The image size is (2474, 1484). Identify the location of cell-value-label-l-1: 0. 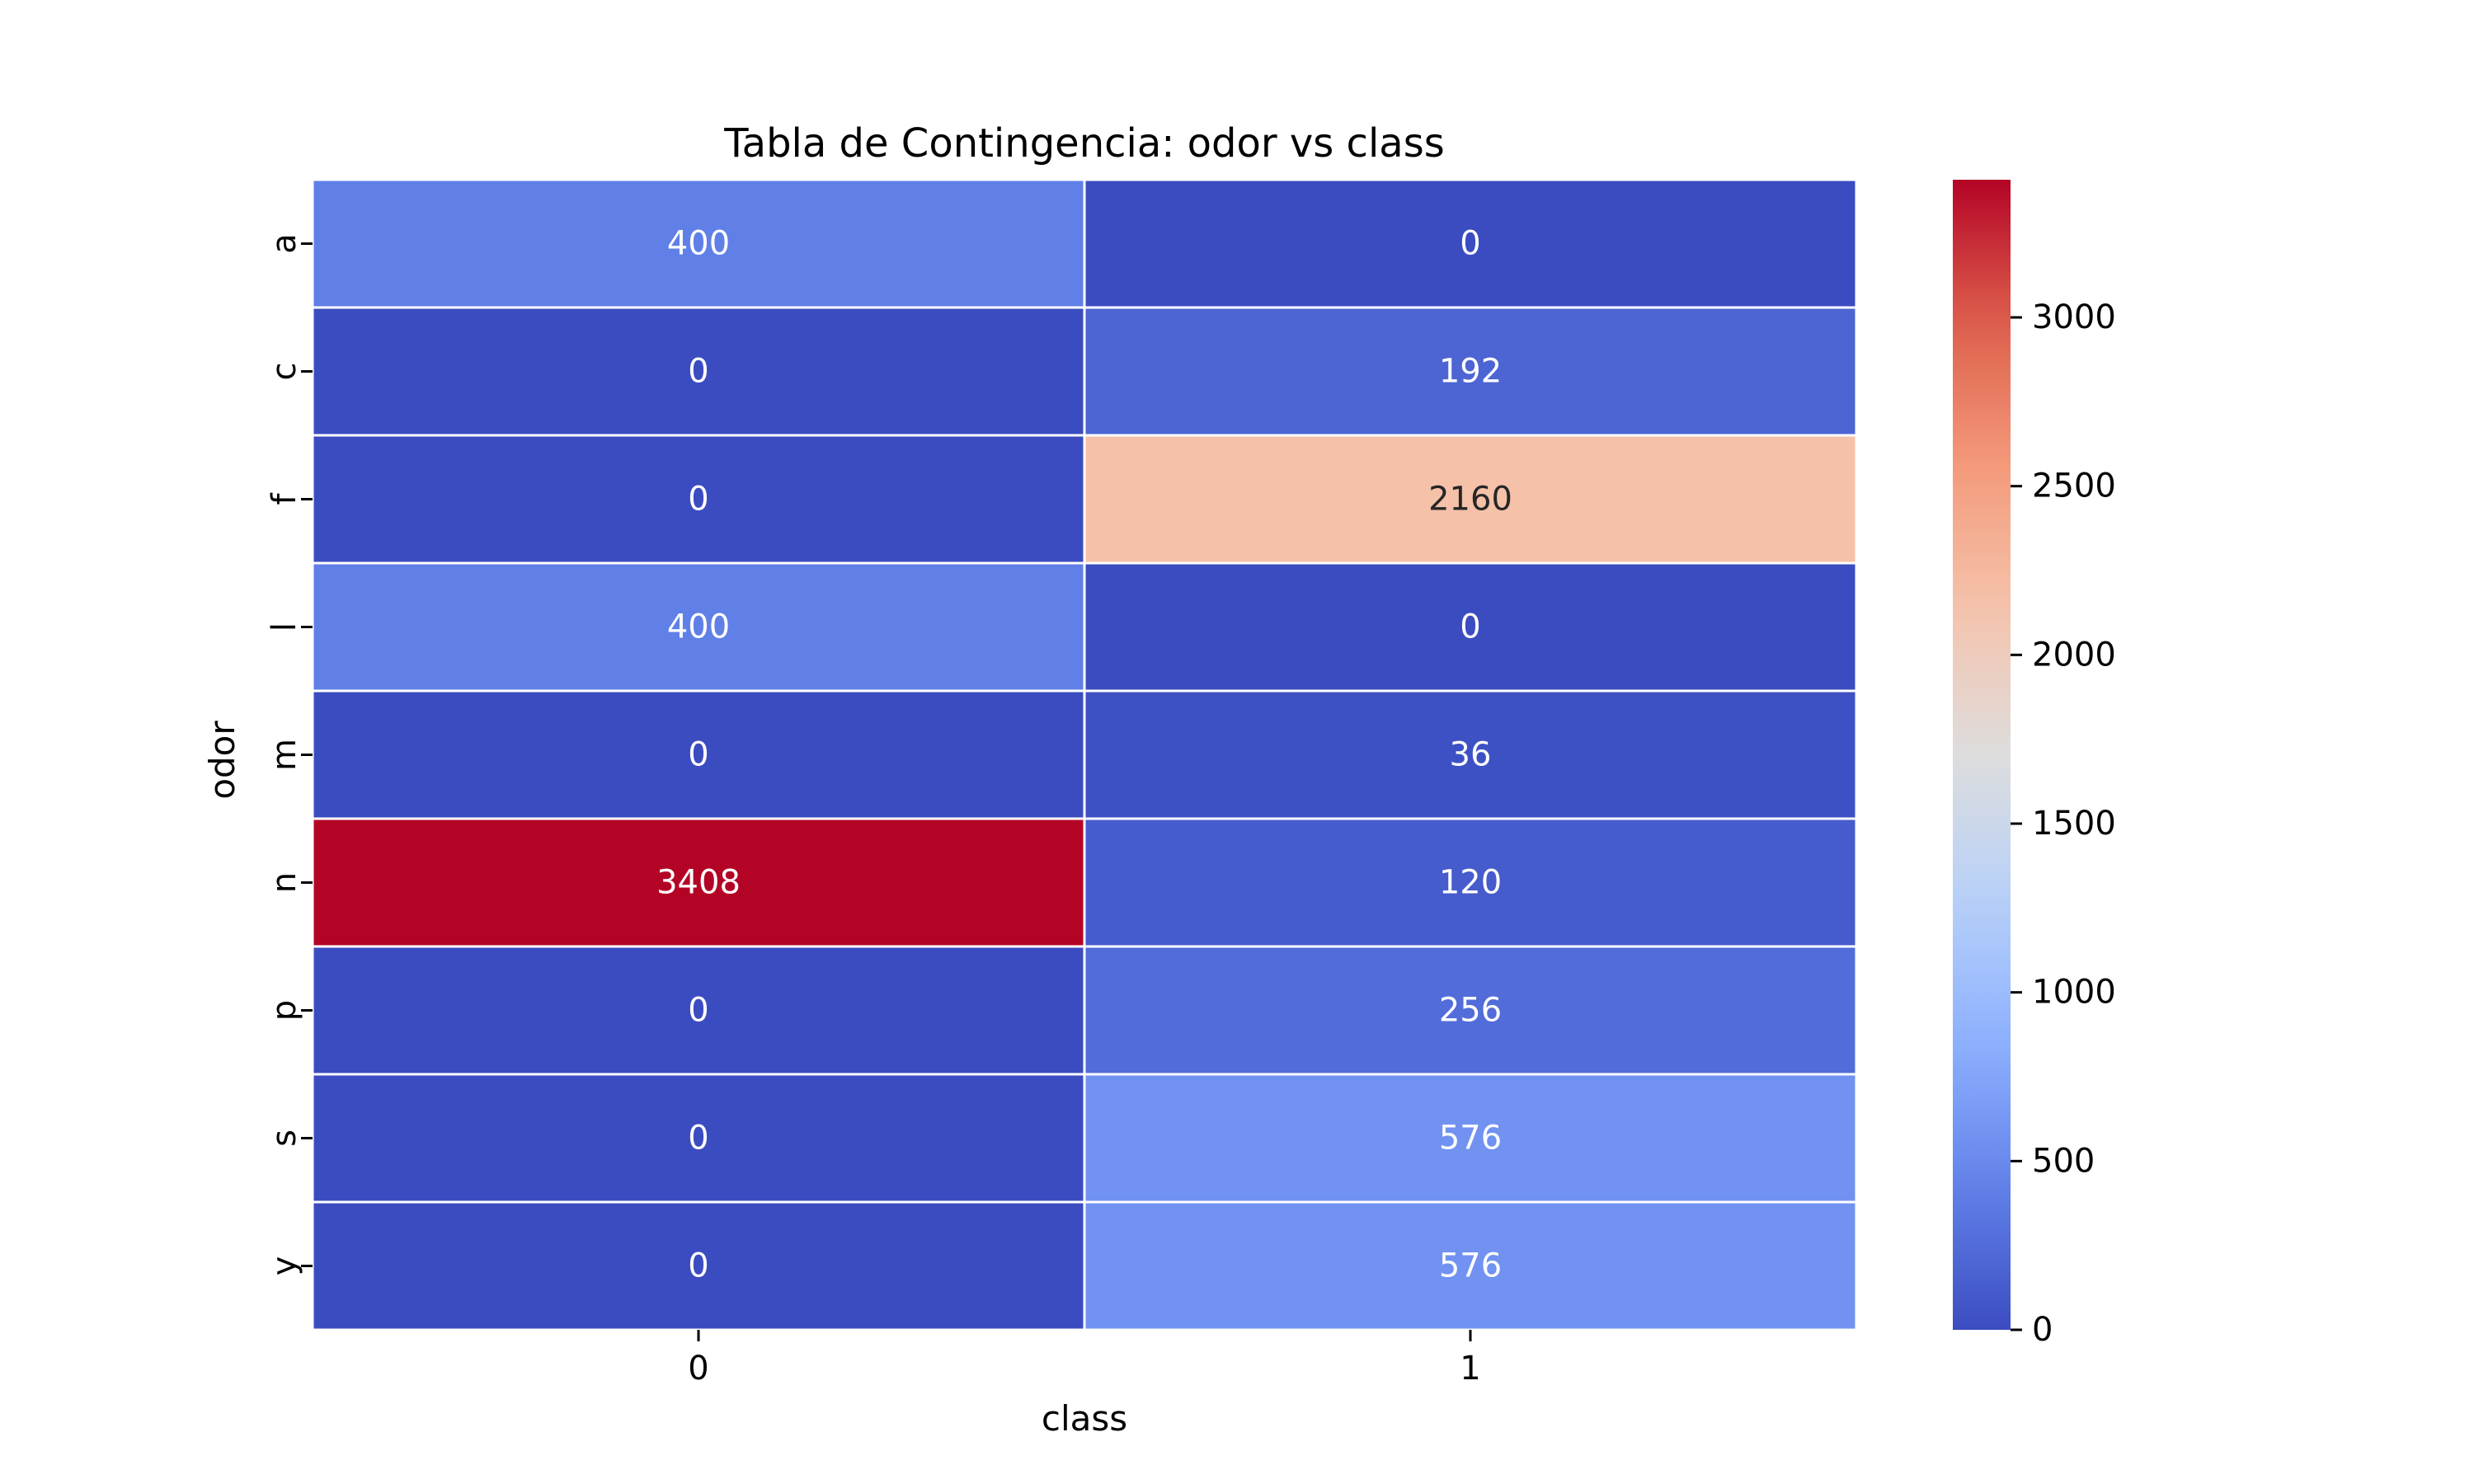
(1470, 627).